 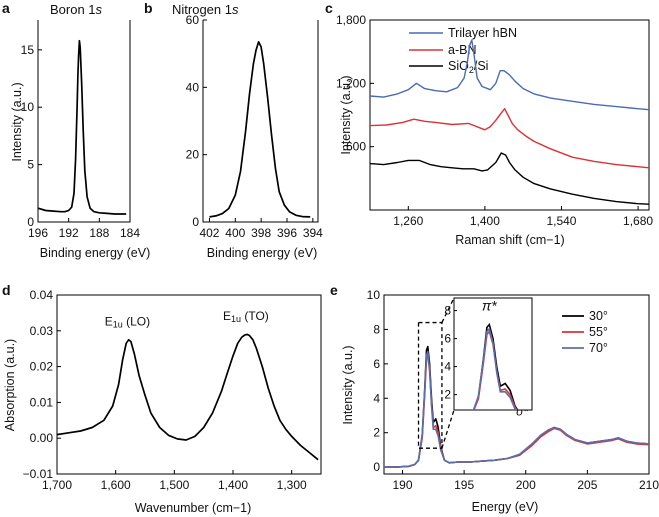 What do you see at coordinates (99, 233) in the screenshot?
I see `panel-a-xtick-label: 188` at bounding box center [99, 233].